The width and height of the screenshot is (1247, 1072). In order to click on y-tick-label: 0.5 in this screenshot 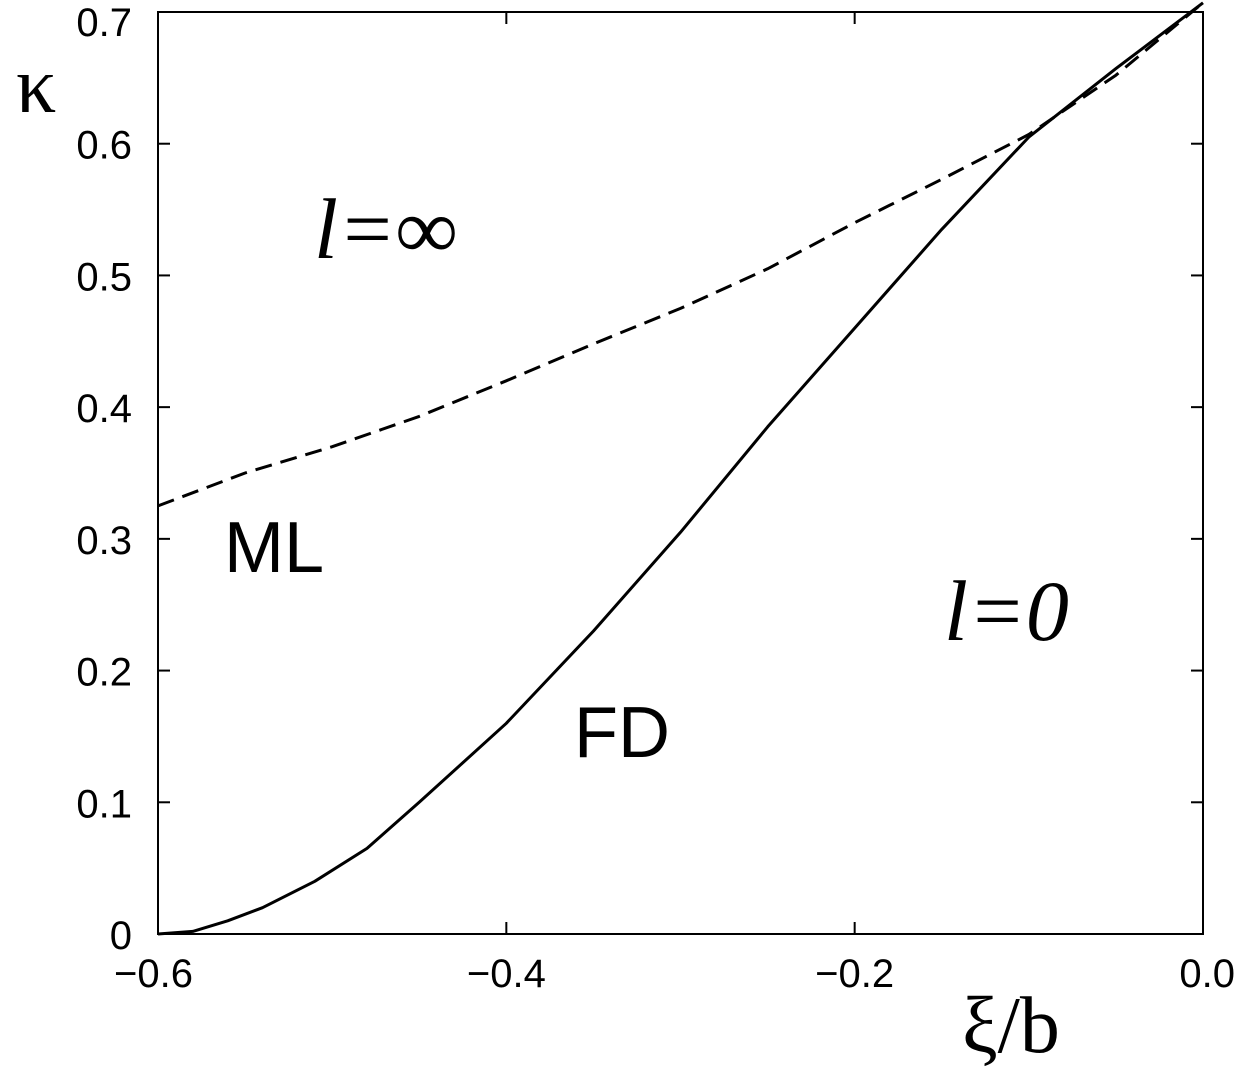, I will do `click(104, 277)`.